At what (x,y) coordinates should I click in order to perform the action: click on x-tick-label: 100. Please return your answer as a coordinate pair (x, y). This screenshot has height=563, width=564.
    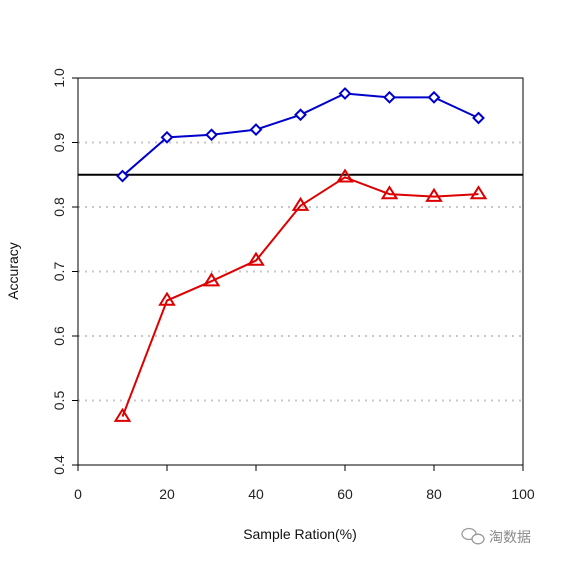
    Looking at the image, I should click on (523, 494).